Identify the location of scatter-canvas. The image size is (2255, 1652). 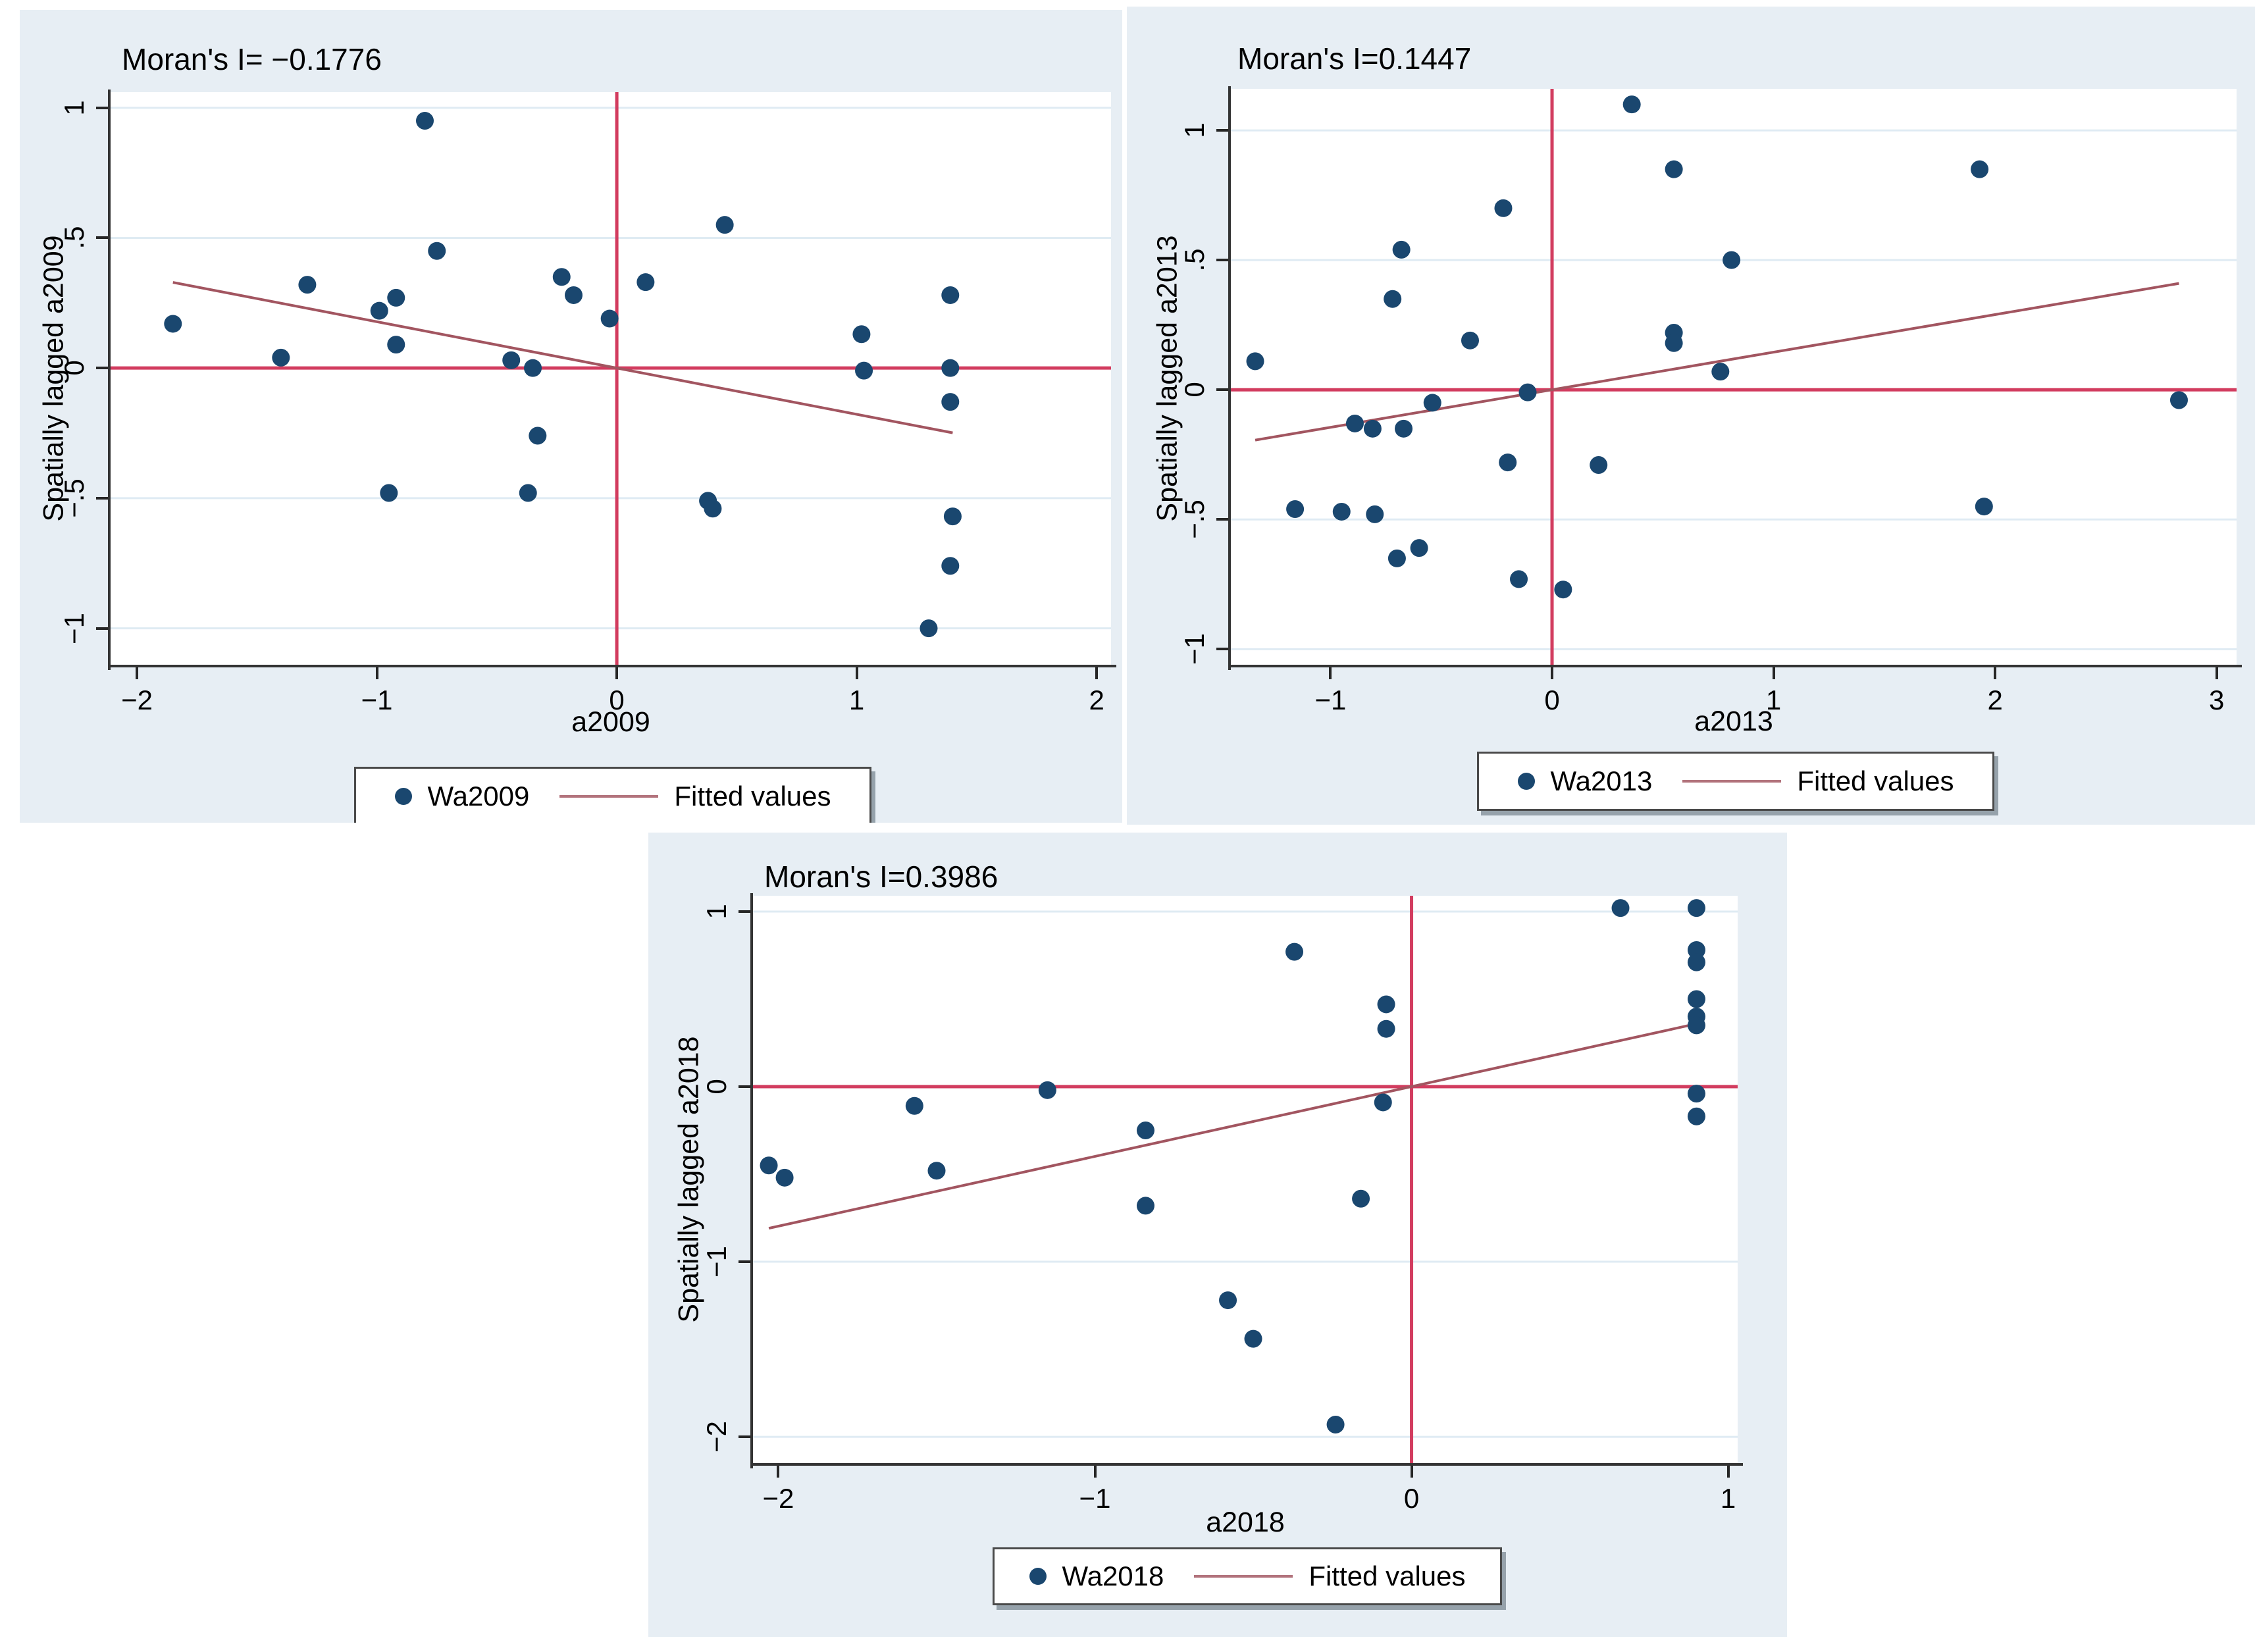
(1245, 1179).